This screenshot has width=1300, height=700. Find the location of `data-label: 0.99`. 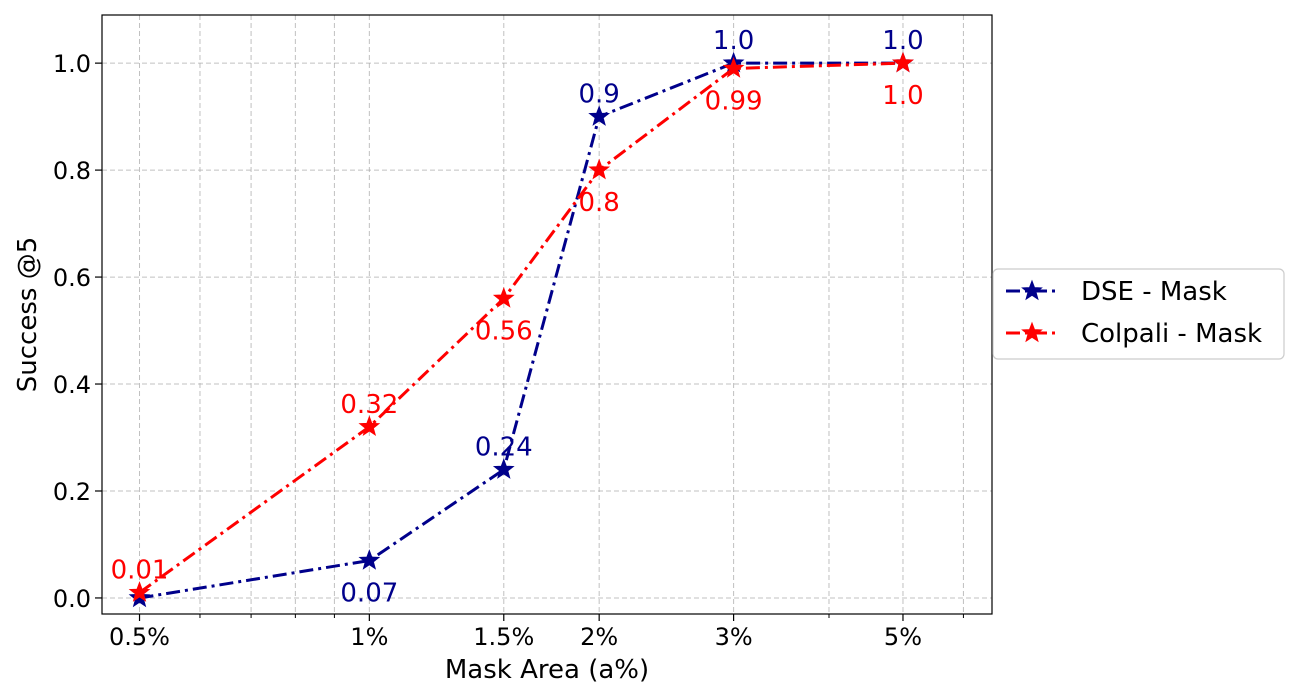

data-label: 0.99 is located at coordinates (734, 101).